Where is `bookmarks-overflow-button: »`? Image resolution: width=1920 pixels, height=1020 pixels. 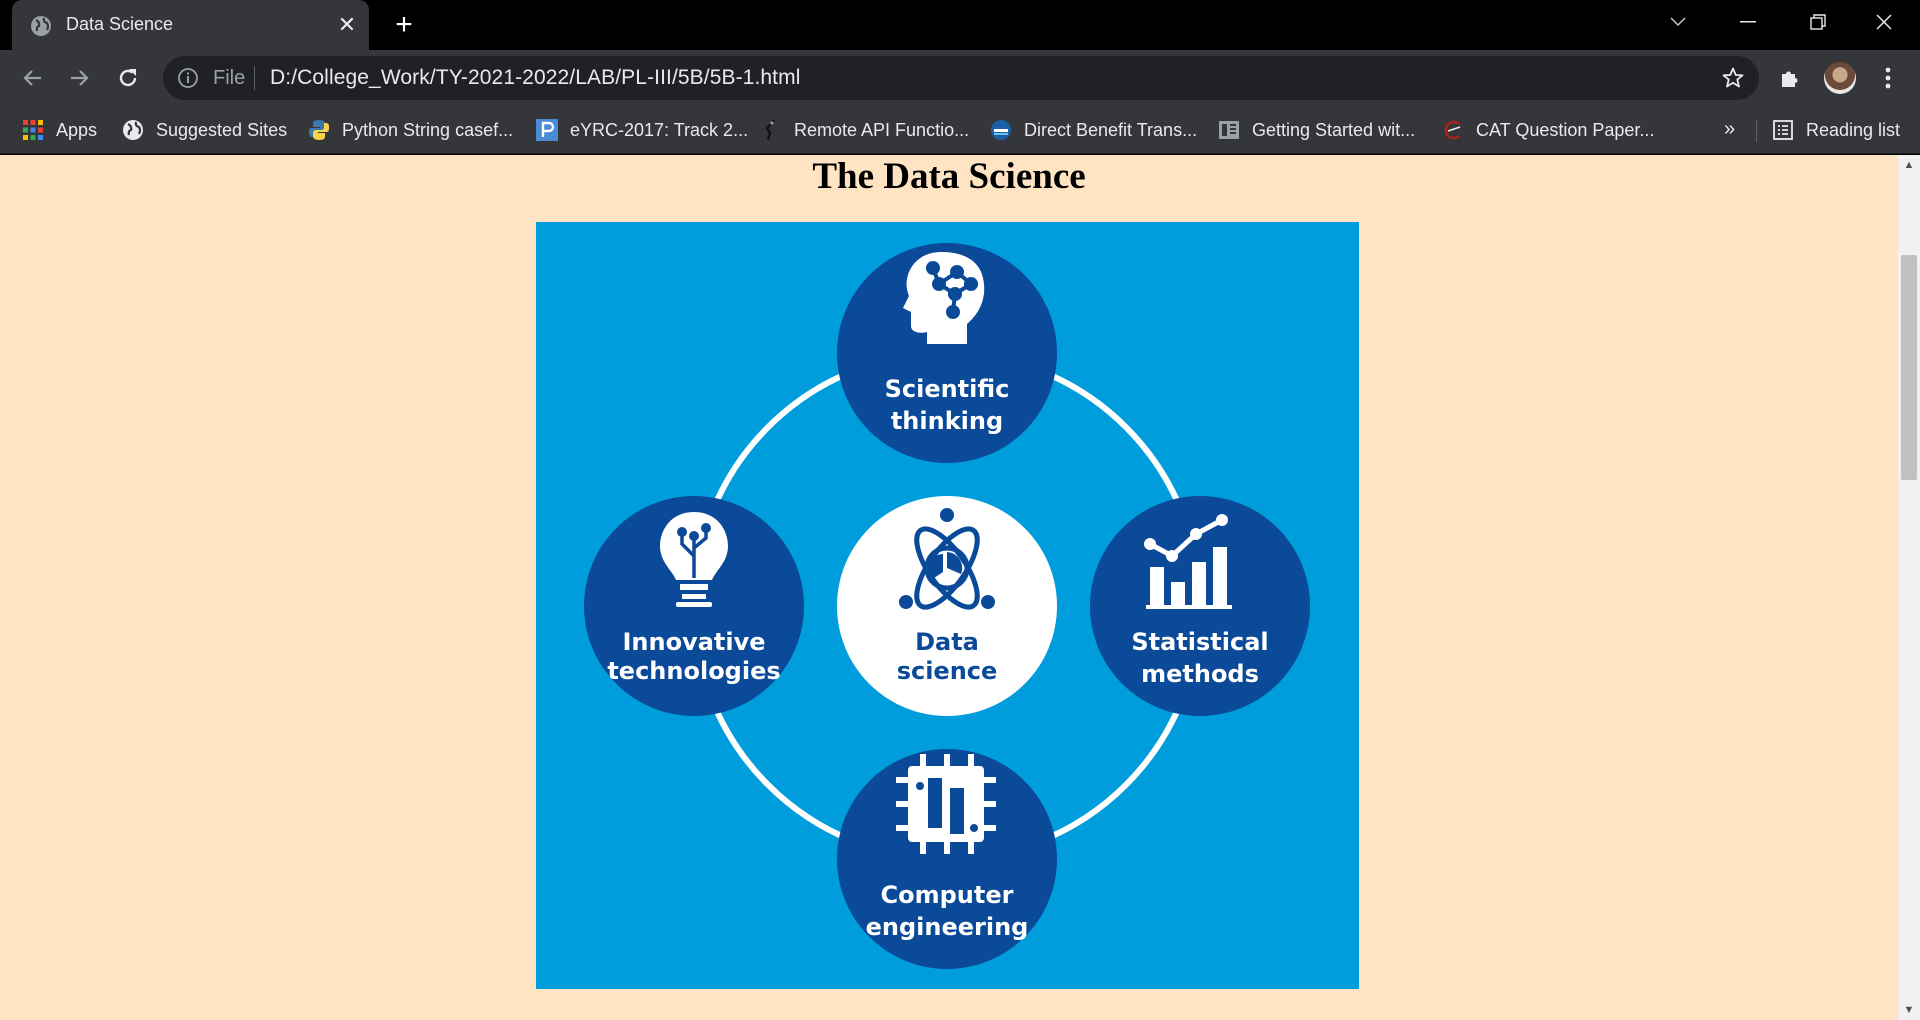
bookmarks-overflow-button: » is located at coordinates (1730, 129).